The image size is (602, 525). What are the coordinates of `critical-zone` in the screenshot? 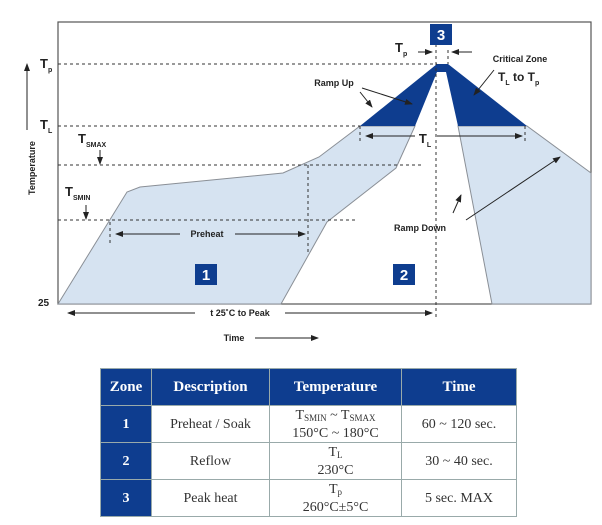 It's located at (443, 95).